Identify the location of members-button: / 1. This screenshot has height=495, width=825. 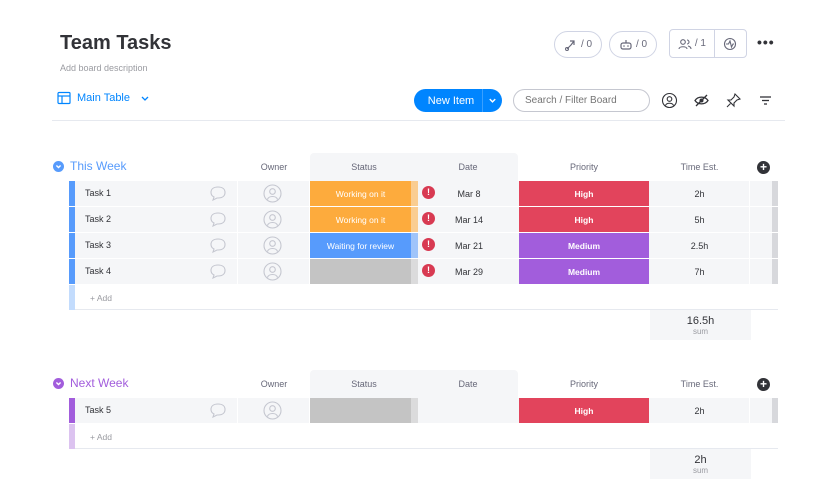
(692, 43).